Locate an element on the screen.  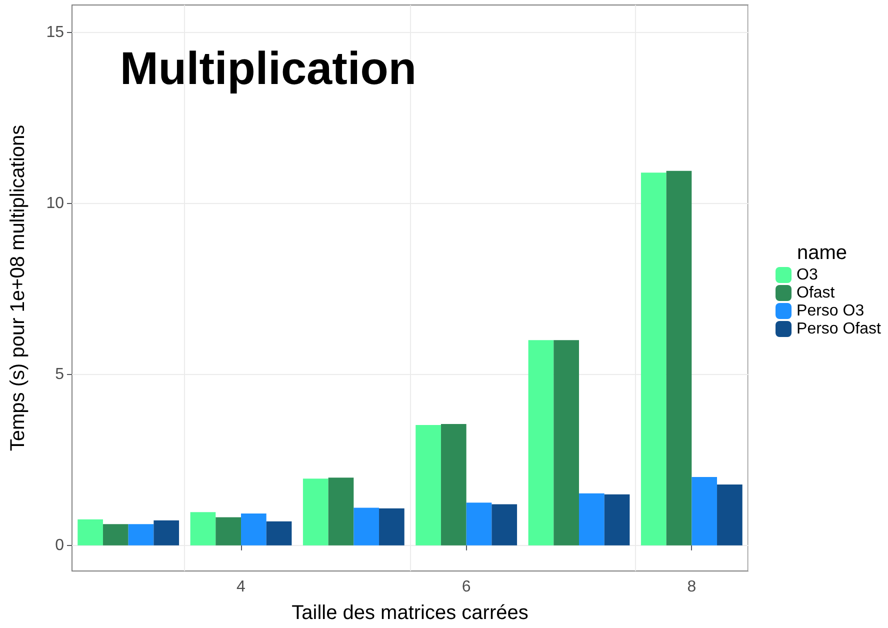
legend-label: Ofast is located at coordinates (816, 293).